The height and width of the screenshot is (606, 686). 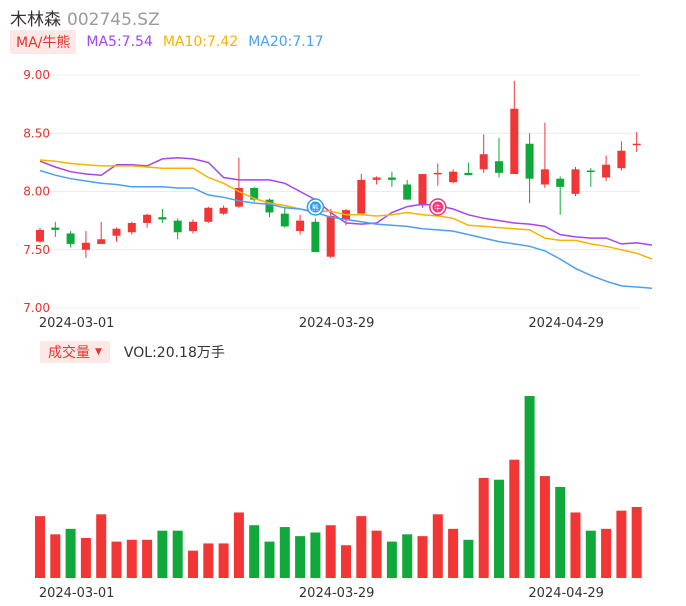 I want to click on caret-down-icon: ▼, so click(x=98, y=352).